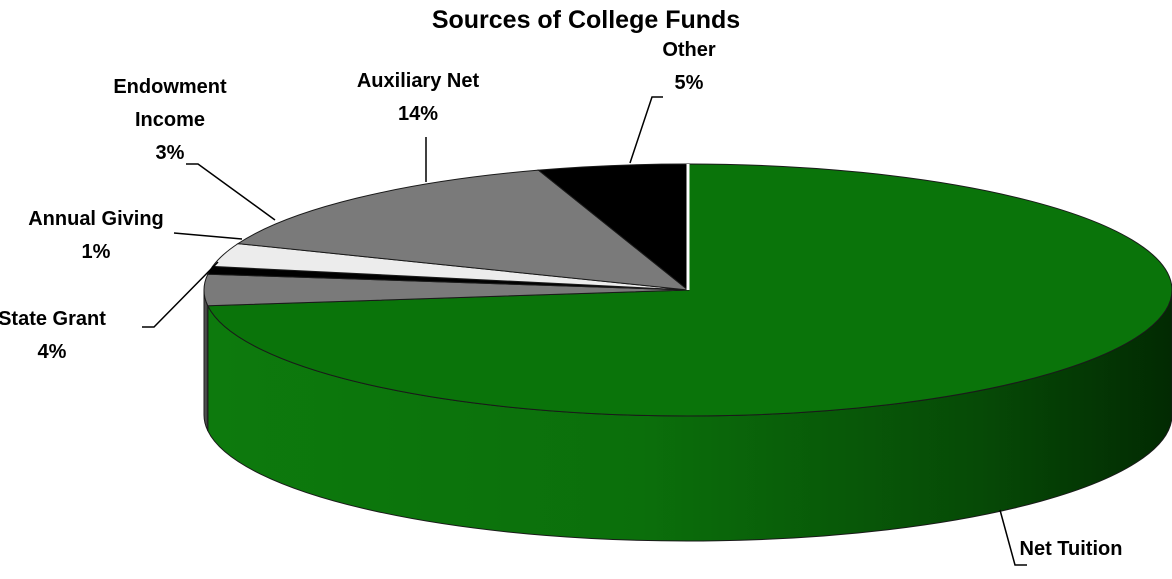 The height and width of the screenshot is (579, 1172). Describe the element at coordinates (646, 130) in the screenshot. I see `leader-line-other` at that location.